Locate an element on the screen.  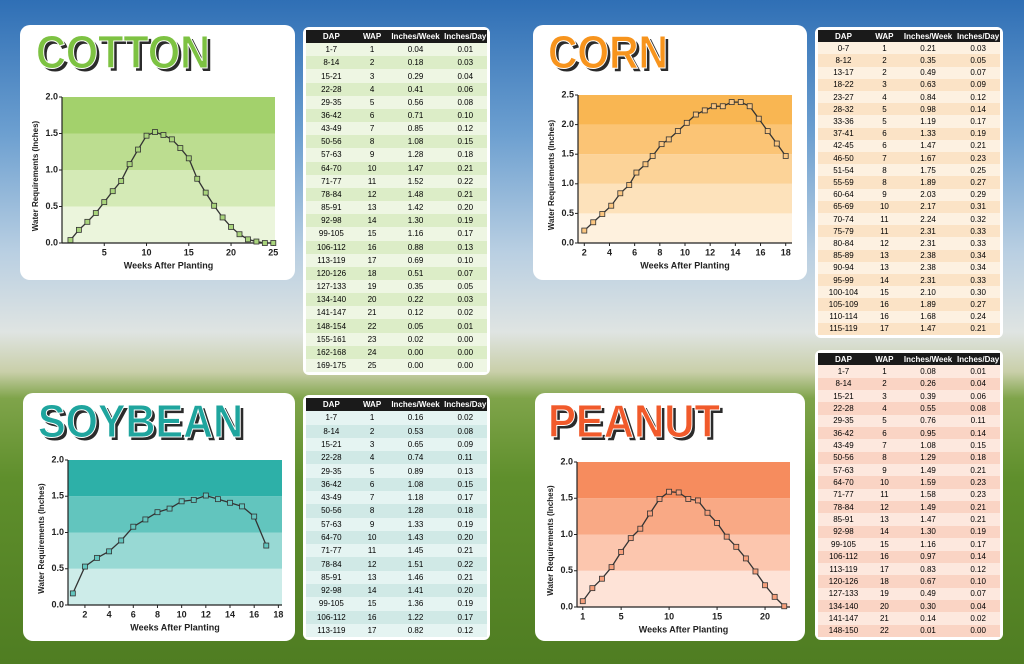
table-row: 105-109 16 1.89 0.27 is located at coordinates (909, 304).